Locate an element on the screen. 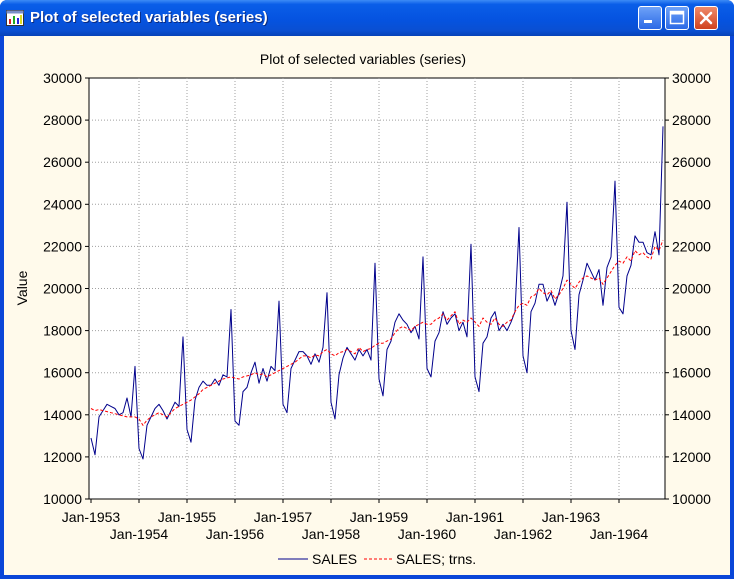 This screenshot has height=581, width=756. y-tick-label-left: 28000 is located at coordinates (62, 120).